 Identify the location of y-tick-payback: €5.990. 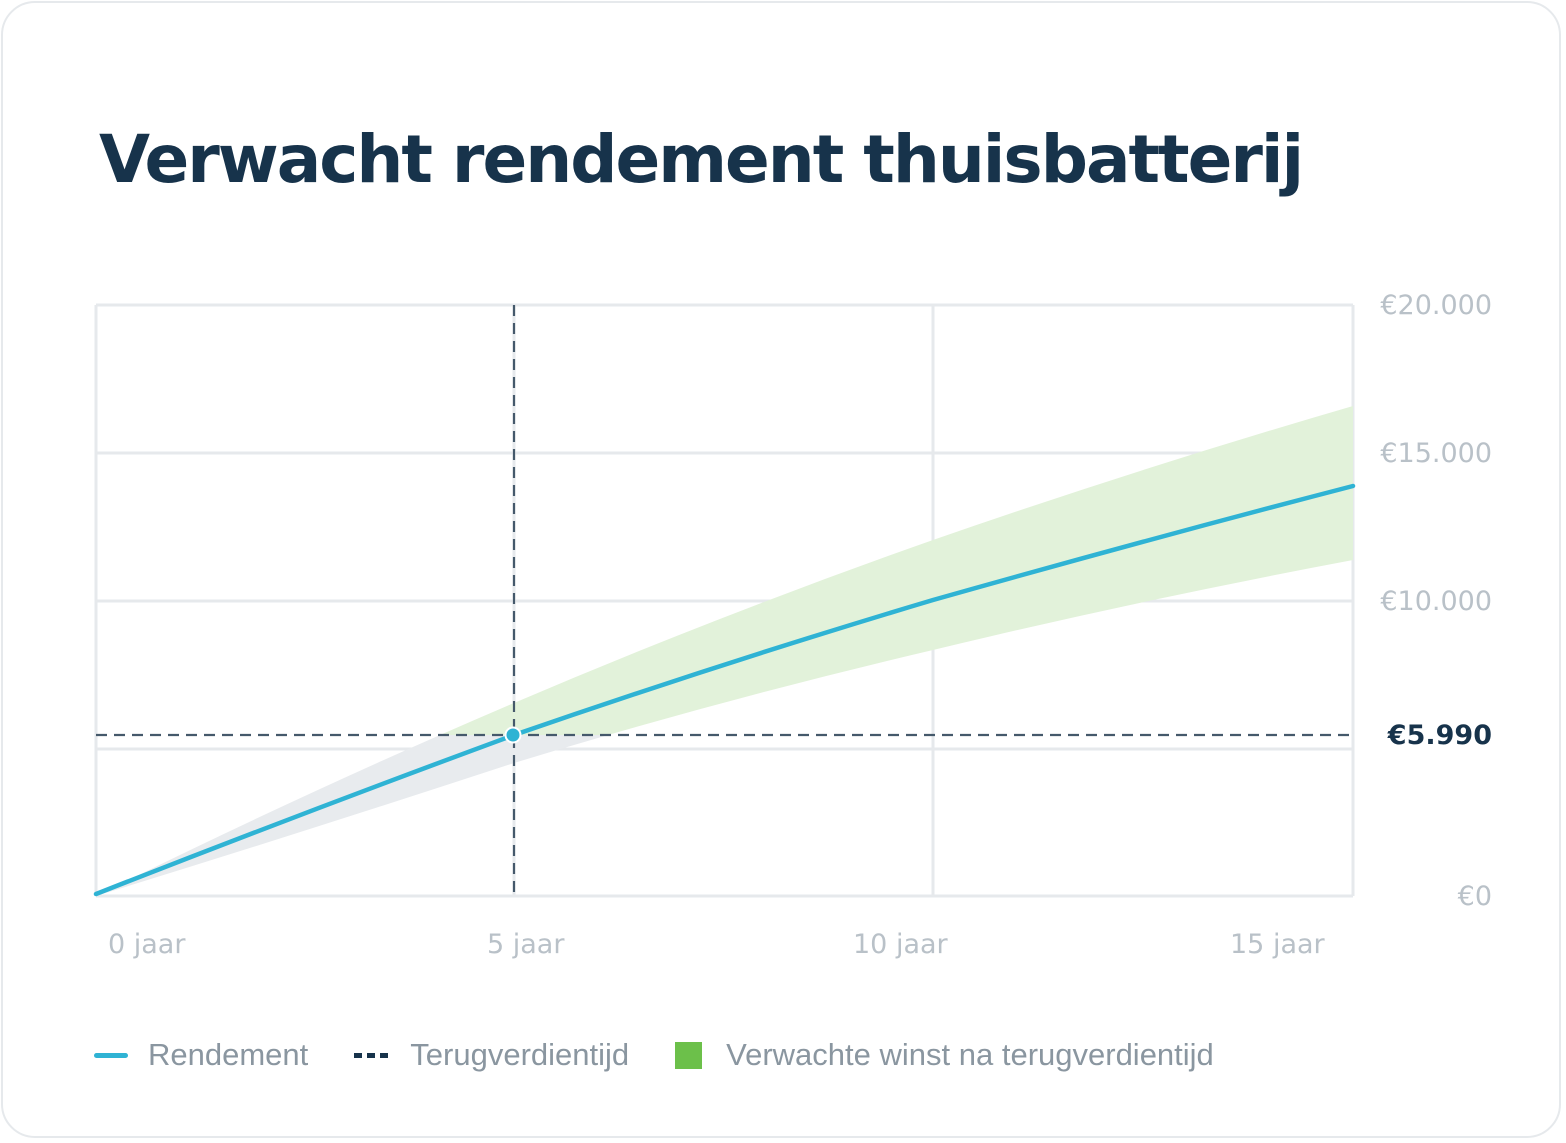
(1439, 735).